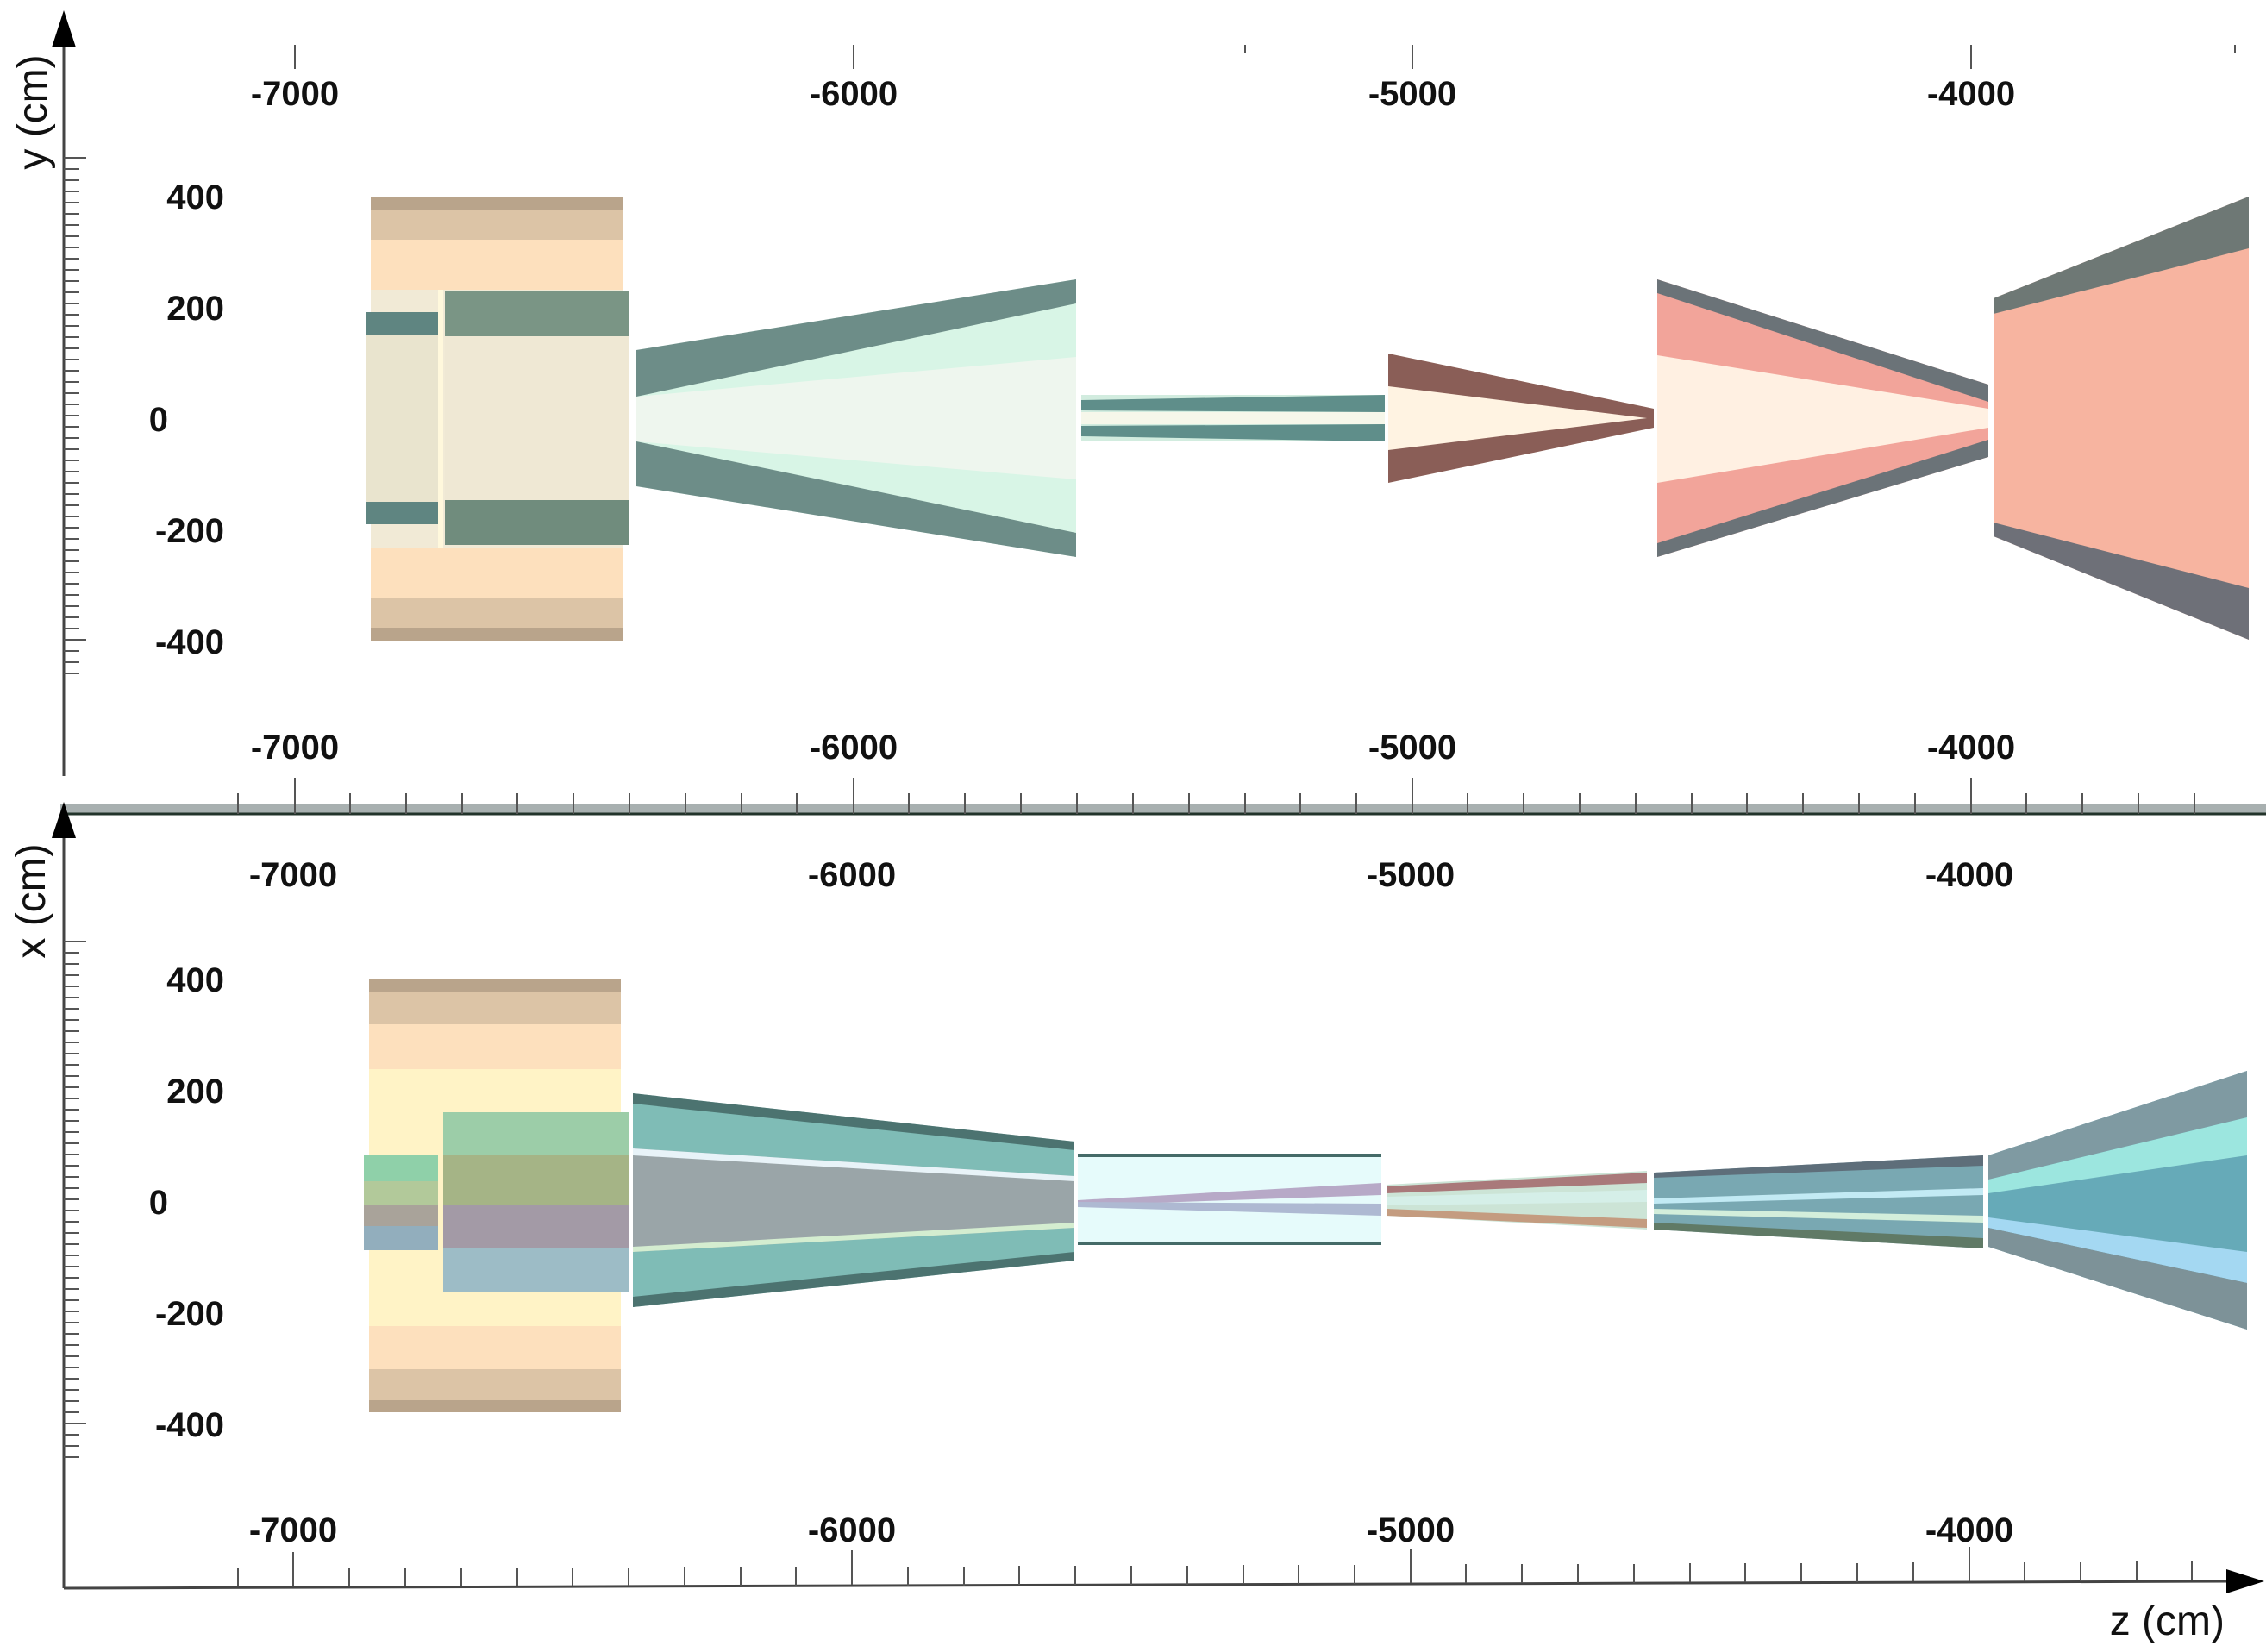 The width and height of the screenshot is (2266, 1652). What do you see at coordinates (854, 748) in the screenshot?
I see `top-lower-z-tick-6000: -6000` at bounding box center [854, 748].